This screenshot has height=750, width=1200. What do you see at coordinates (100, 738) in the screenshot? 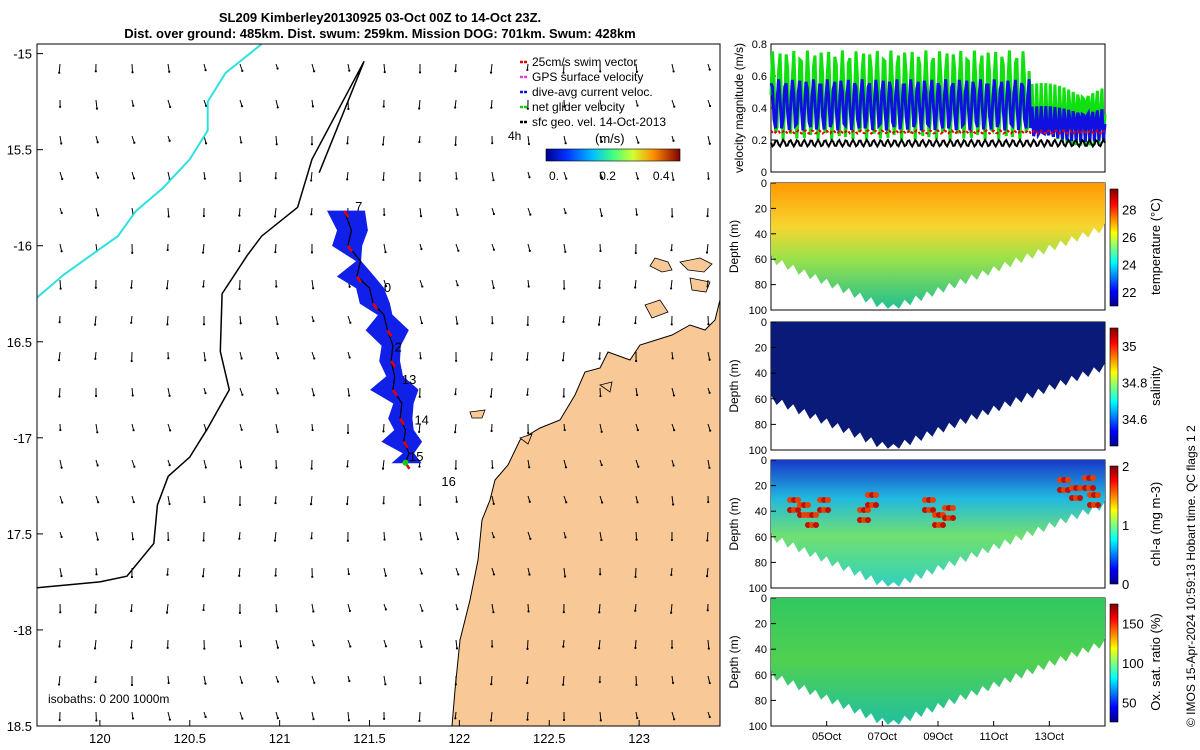
I see `map-x-tick-label: 120` at bounding box center [100, 738].